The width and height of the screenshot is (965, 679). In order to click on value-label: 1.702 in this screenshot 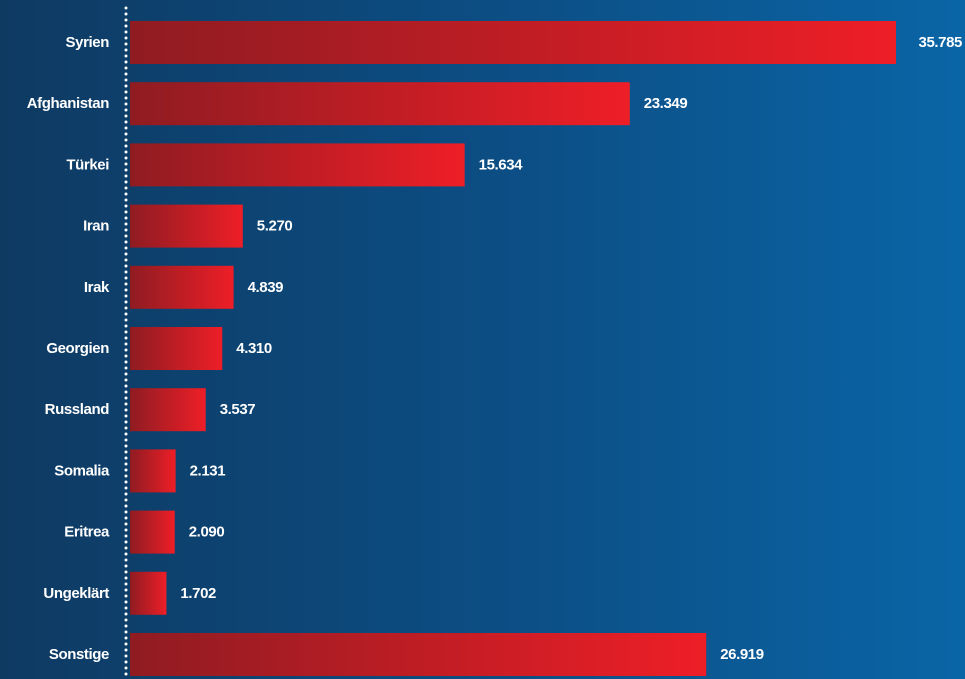, I will do `click(198, 593)`.